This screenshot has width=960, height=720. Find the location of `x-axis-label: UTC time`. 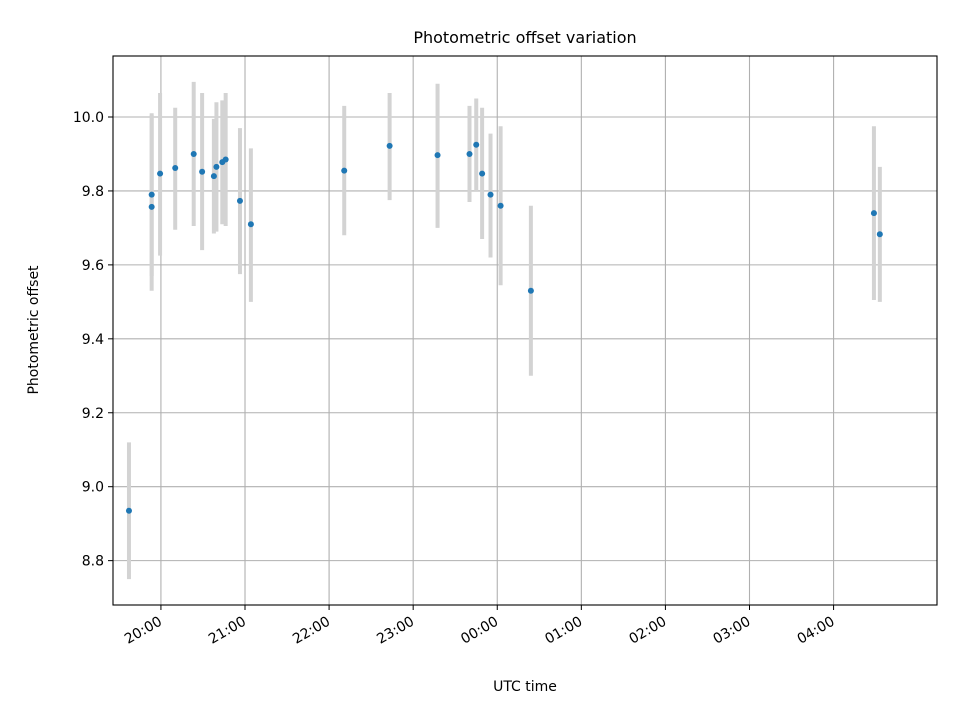

x-axis-label: UTC time is located at coordinates (525, 687).